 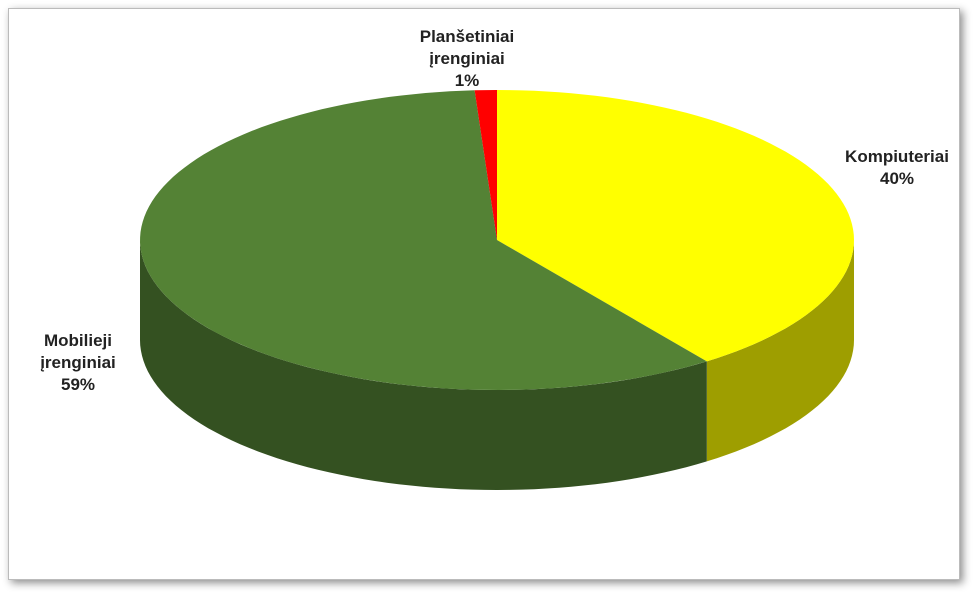 I want to click on value-label: 59%, so click(x=78, y=384).